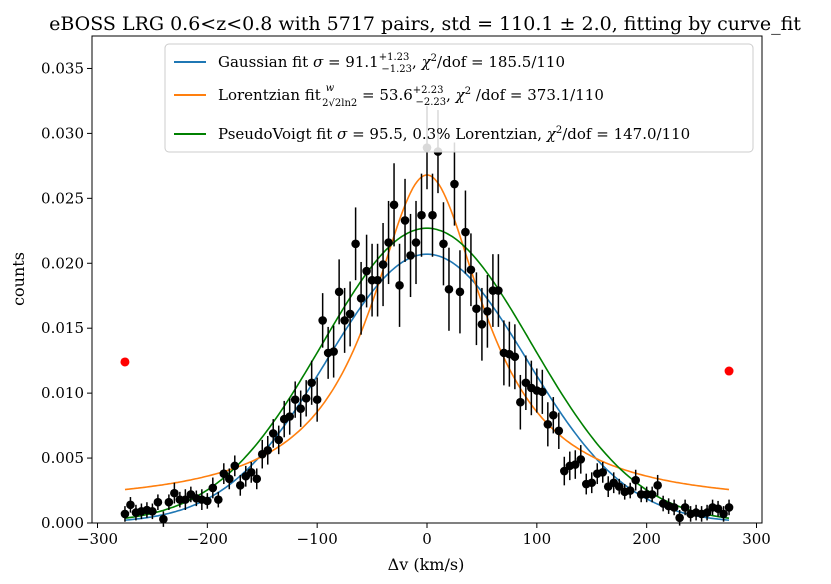  I want to click on y-tick-label: 0.010, so click(62, 393).